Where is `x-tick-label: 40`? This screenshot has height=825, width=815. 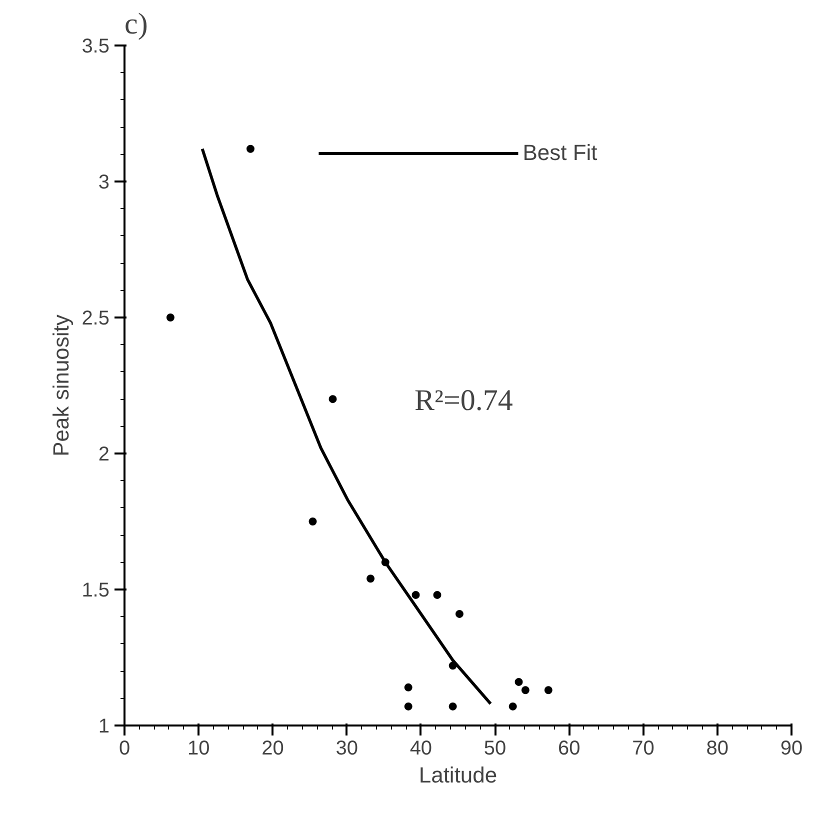 x-tick-label: 40 is located at coordinates (421, 749).